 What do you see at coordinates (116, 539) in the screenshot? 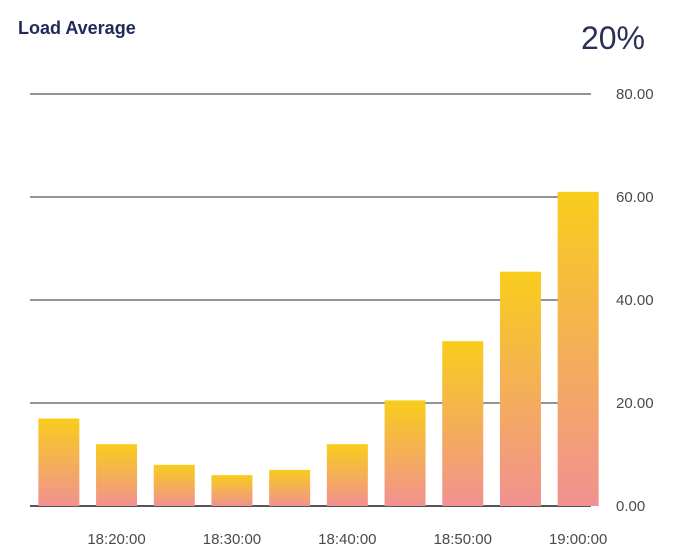
I see `x-tick-label: 18:20:00` at bounding box center [116, 539].